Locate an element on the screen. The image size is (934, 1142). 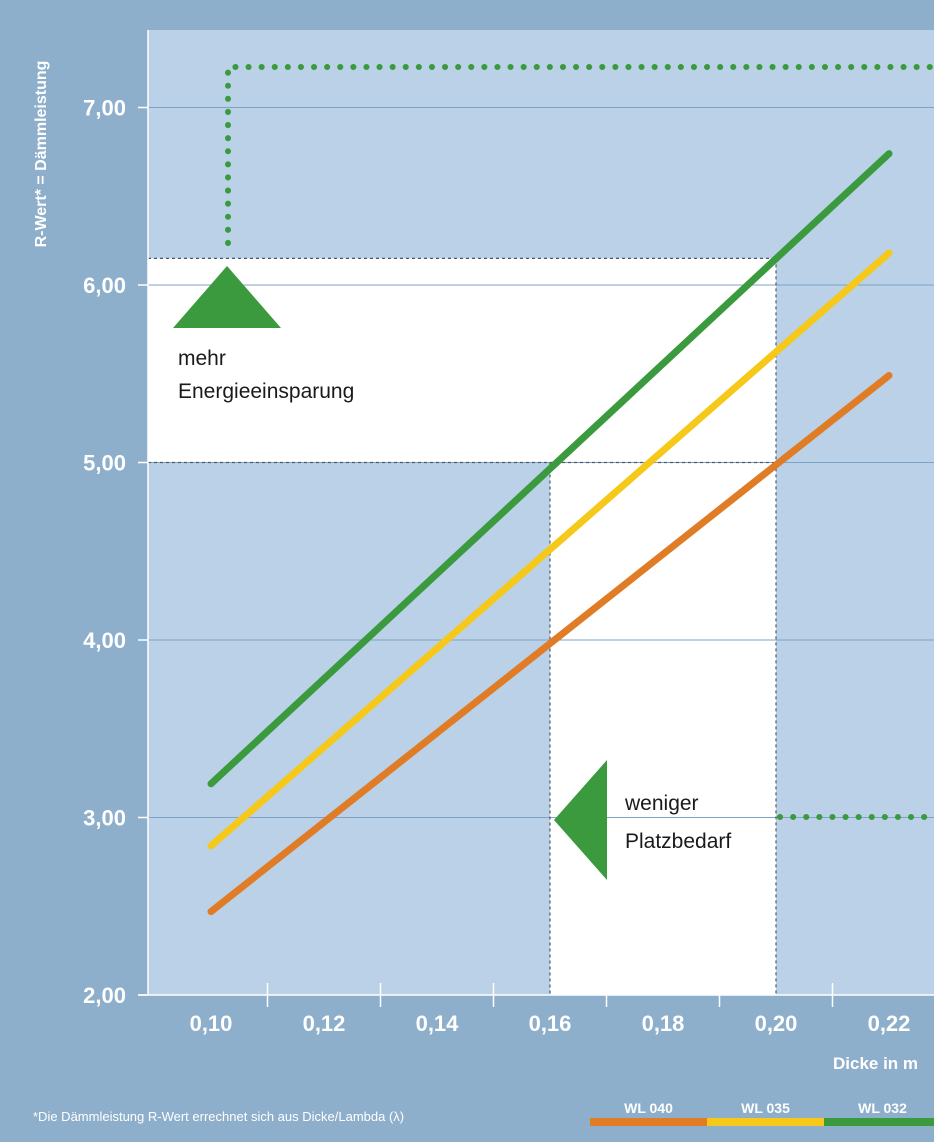
x-tick-label: 0,16 is located at coordinates (550, 1023).